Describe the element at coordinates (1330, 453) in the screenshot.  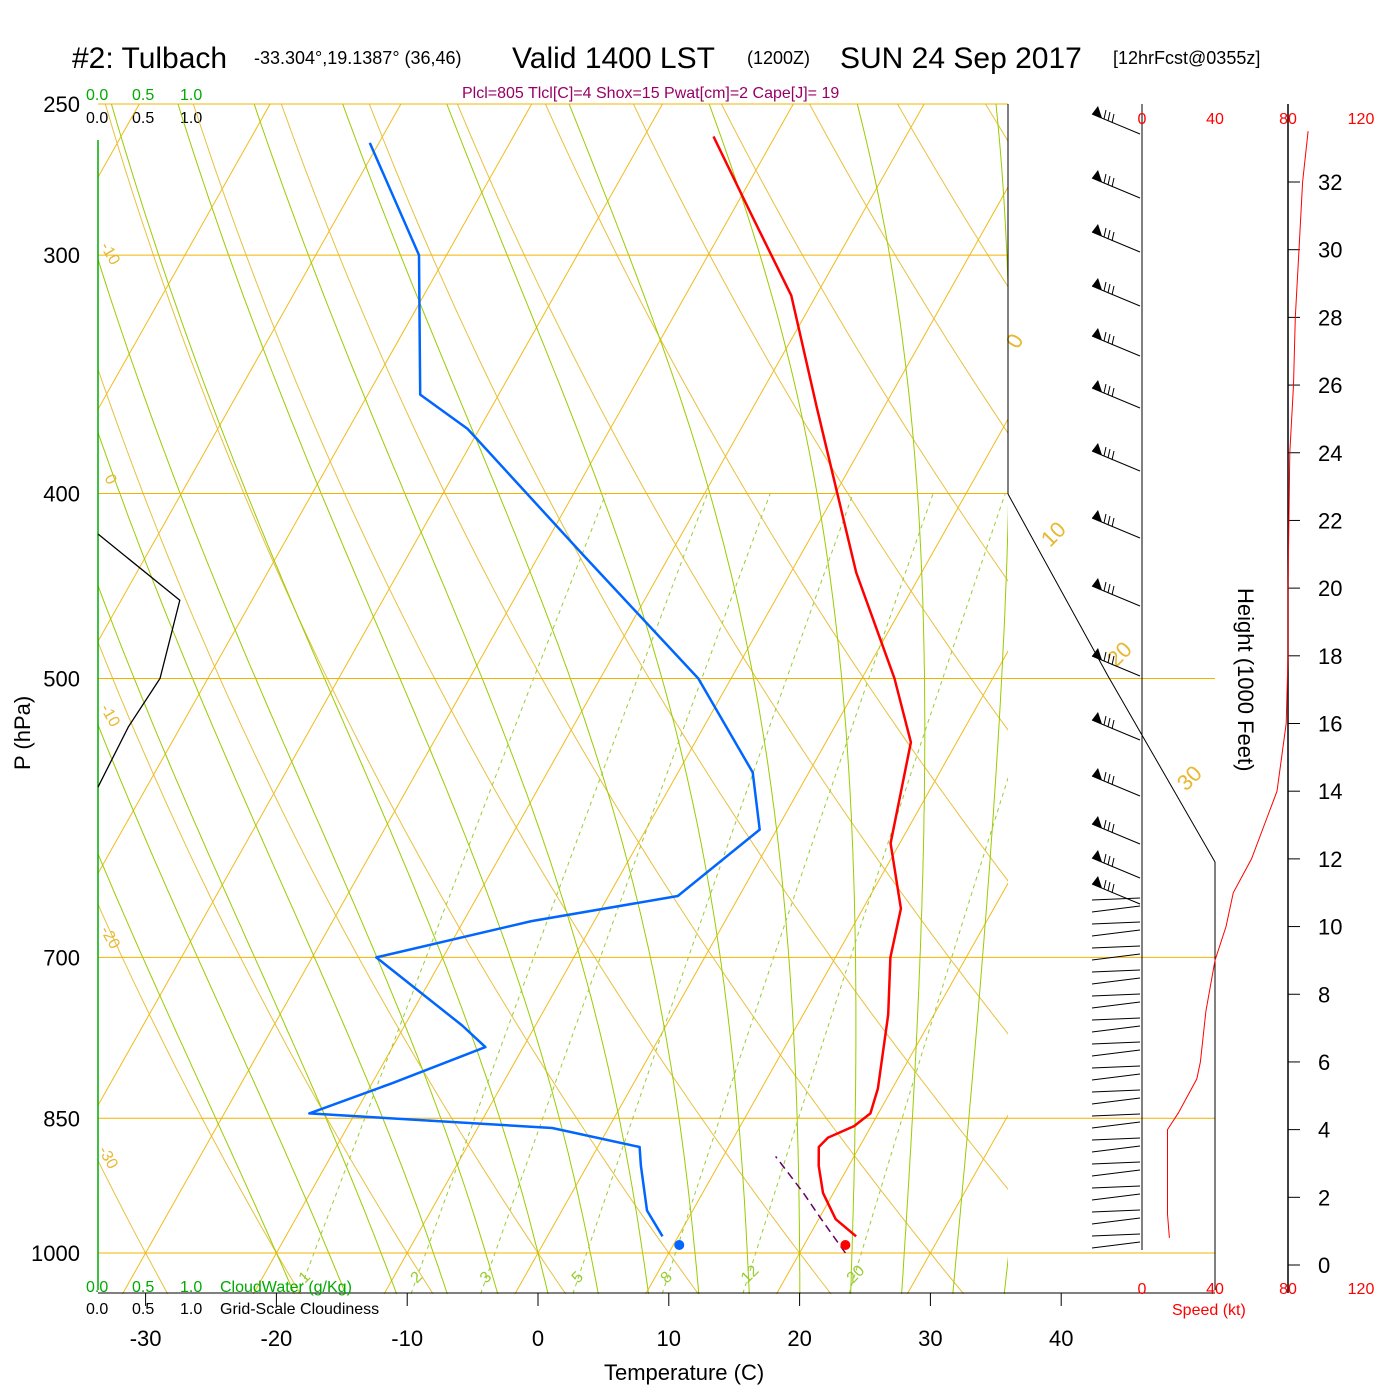
I see `height-tick-label: 24` at that location.